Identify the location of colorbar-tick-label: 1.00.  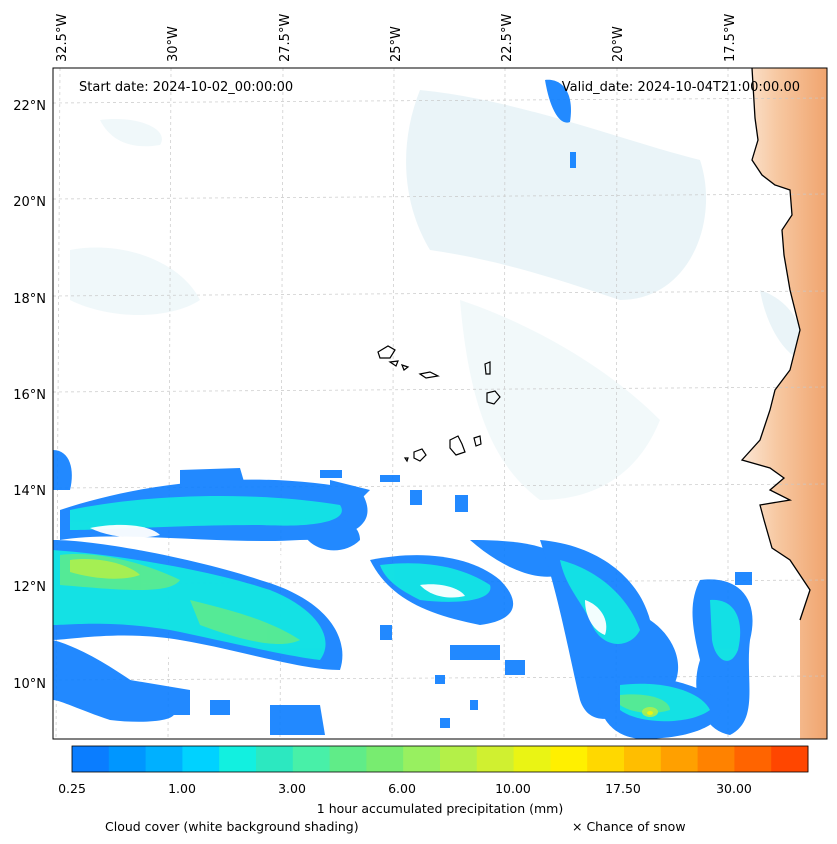
(182, 788).